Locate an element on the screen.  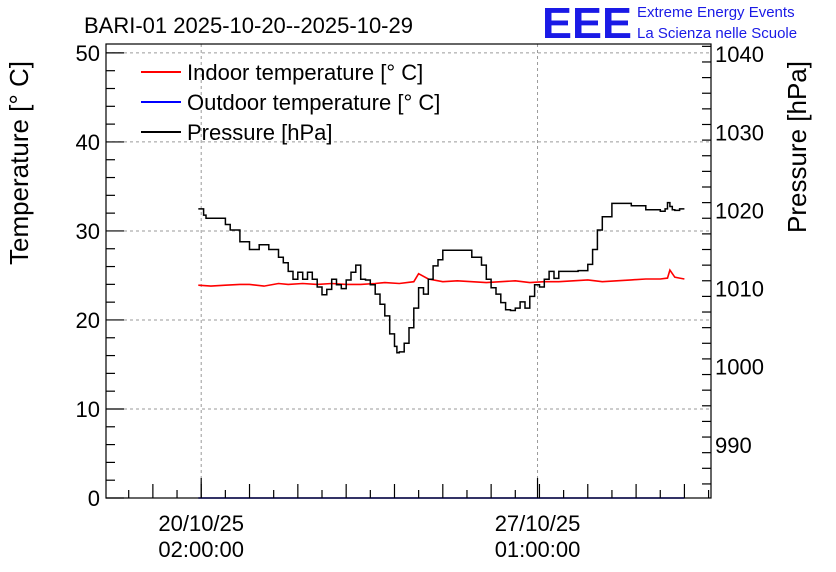
right-axis-title: Pressure [hPa] is located at coordinates (797, 147).